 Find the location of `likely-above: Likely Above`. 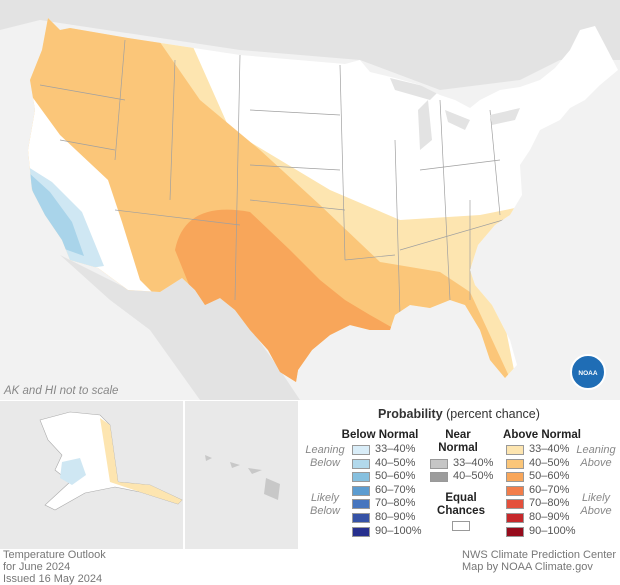

likely-above: Likely Above is located at coordinates (596, 504).